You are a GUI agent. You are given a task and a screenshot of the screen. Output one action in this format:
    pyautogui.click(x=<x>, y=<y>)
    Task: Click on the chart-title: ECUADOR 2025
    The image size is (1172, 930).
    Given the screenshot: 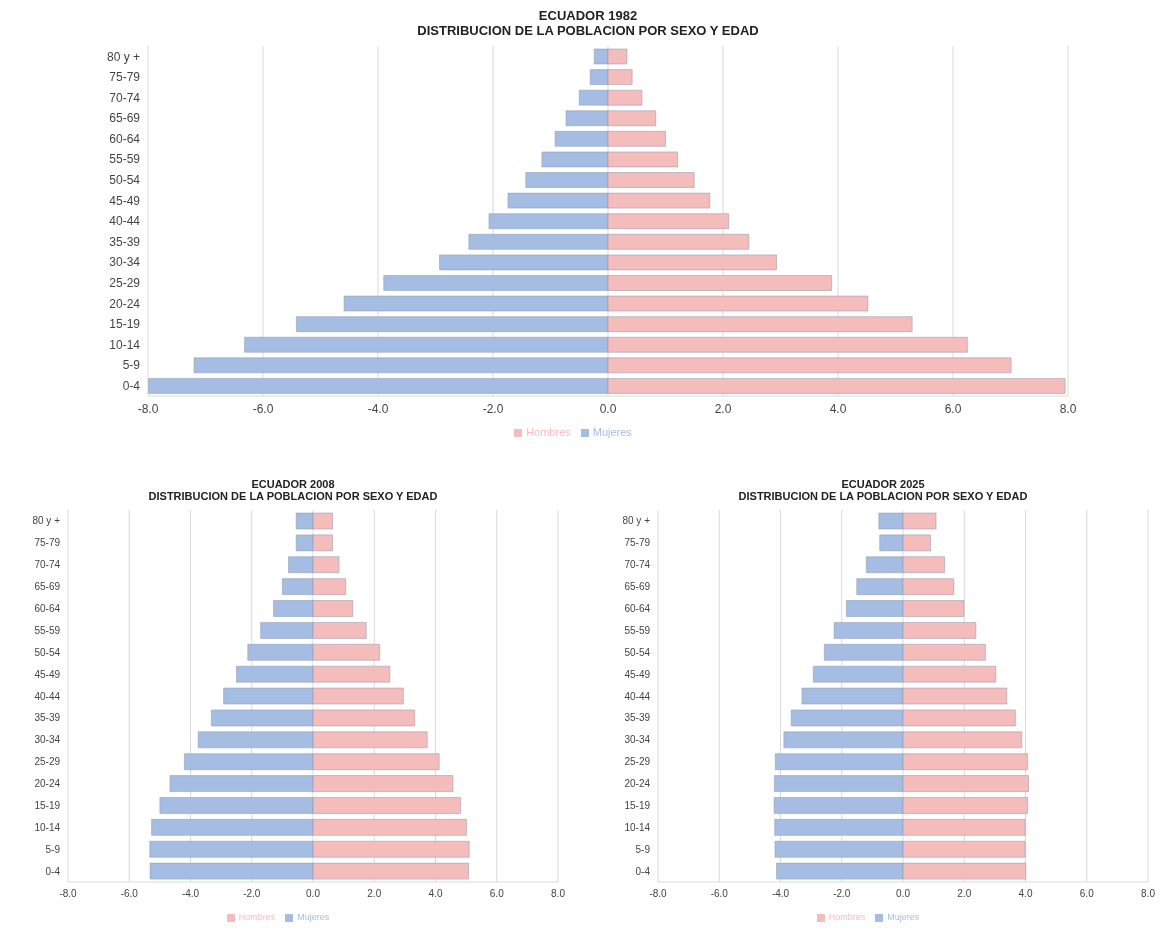 What is the action you would take?
    pyautogui.click(x=883, y=484)
    